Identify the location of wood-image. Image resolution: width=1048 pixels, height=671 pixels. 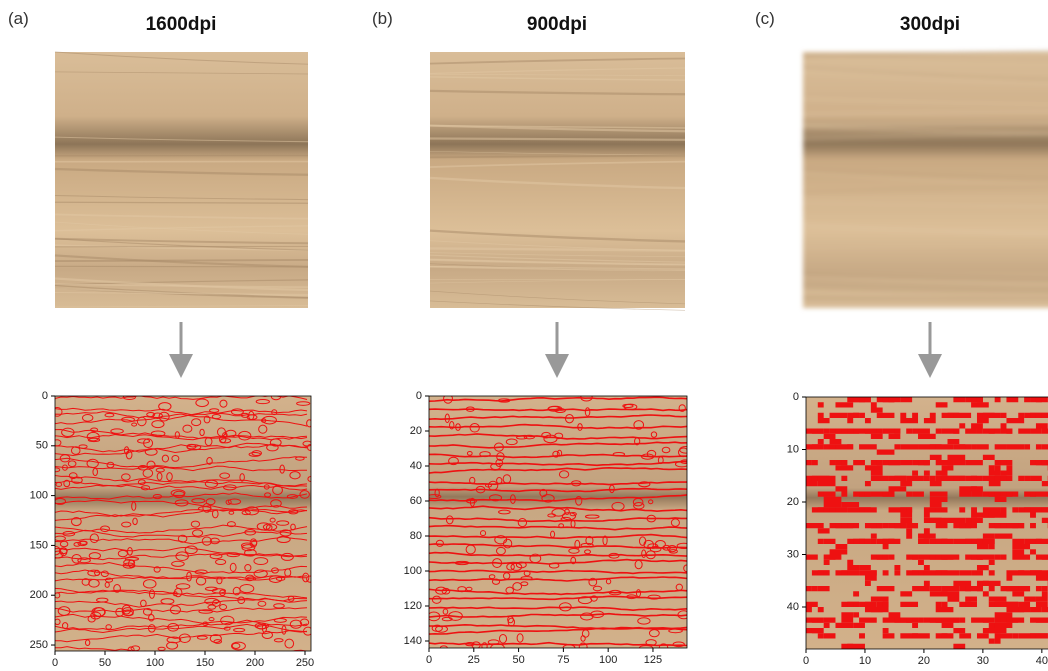
(181, 179).